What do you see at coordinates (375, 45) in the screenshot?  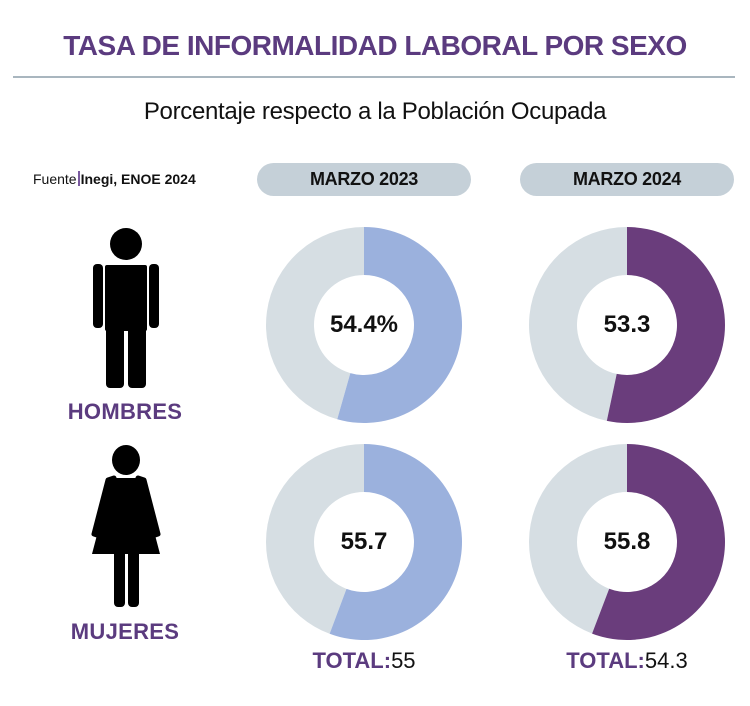 I see `chart-title: TASA DE INFORMALIDAD LABORAL POR SEXO` at bounding box center [375, 45].